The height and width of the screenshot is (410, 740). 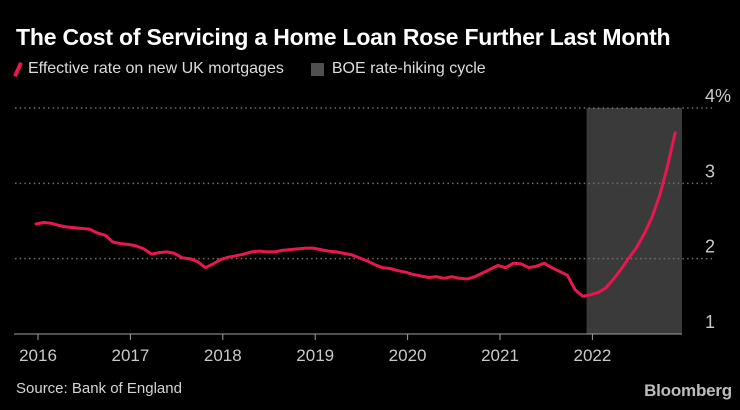 I want to click on legend-label: Effective rate on new UK mortgages, so click(x=156, y=68).